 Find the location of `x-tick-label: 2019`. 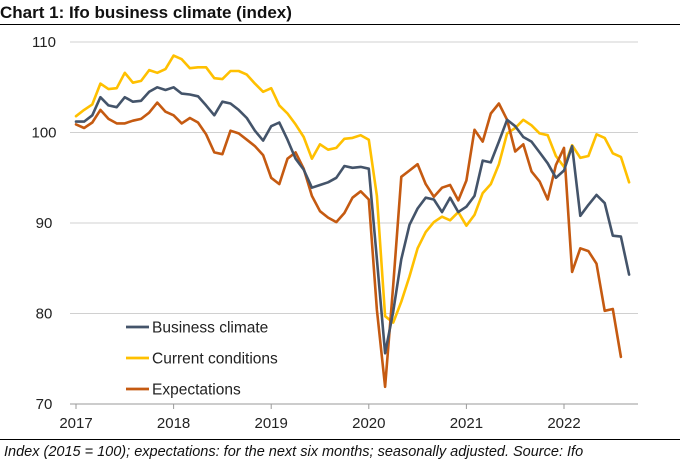

x-tick-label: 2019 is located at coordinates (271, 423).